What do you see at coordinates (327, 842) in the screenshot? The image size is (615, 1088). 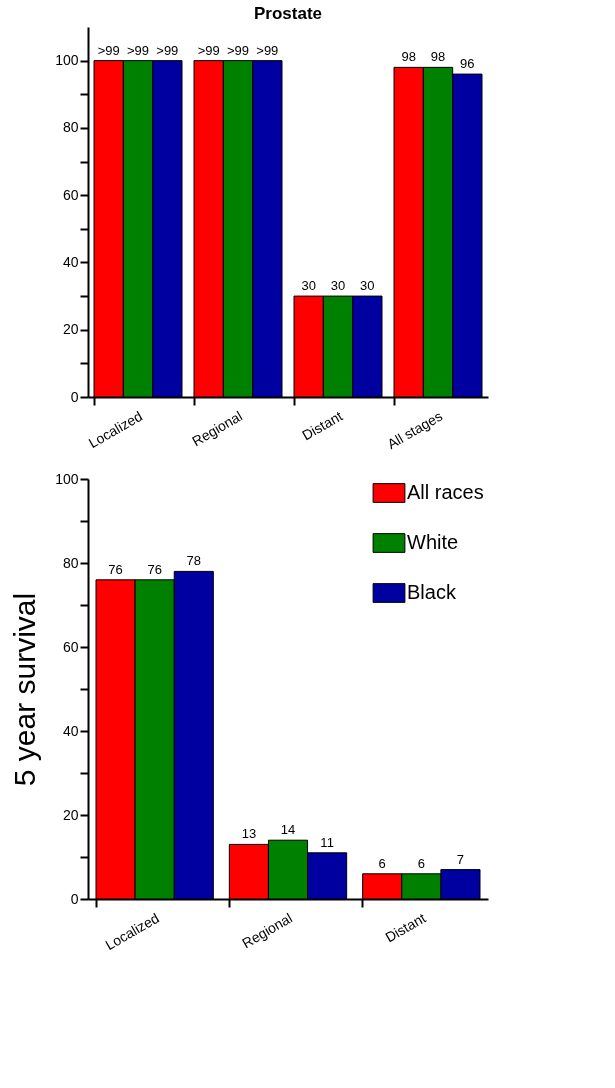 I see `data-label: 11` at bounding box center [327, 842].